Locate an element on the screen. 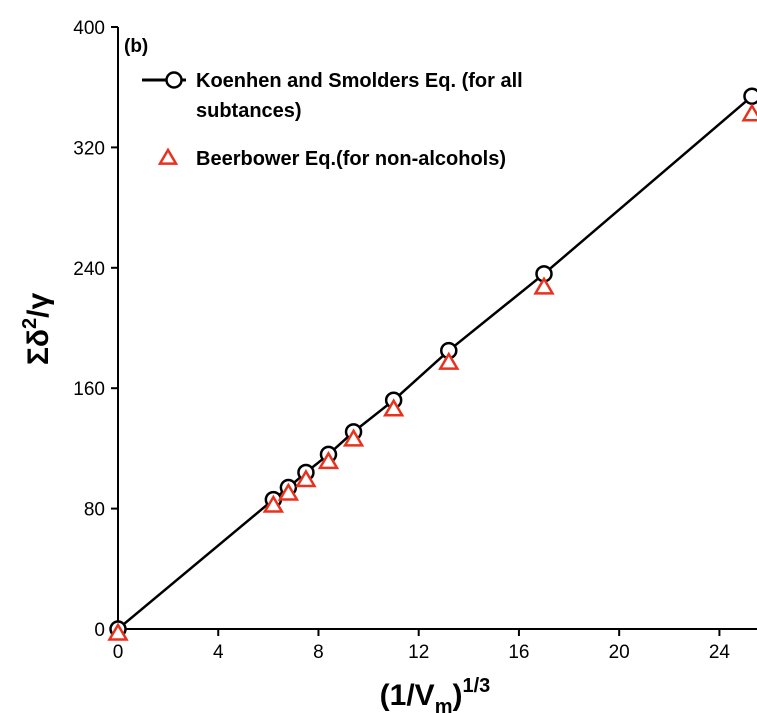 The height and width of the screenshot is (713, 757). y-tick-label: 400 is located at coordinates (89, 28).